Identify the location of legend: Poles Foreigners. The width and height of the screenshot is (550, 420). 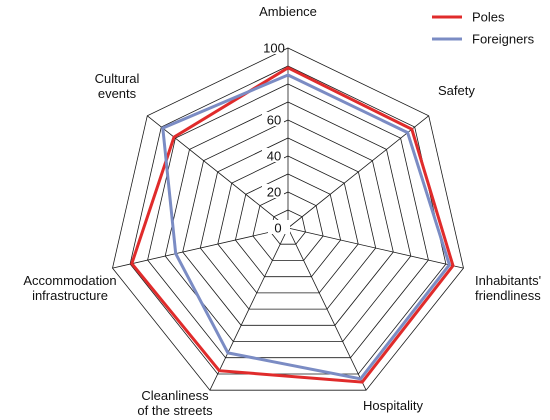
(483, 28).